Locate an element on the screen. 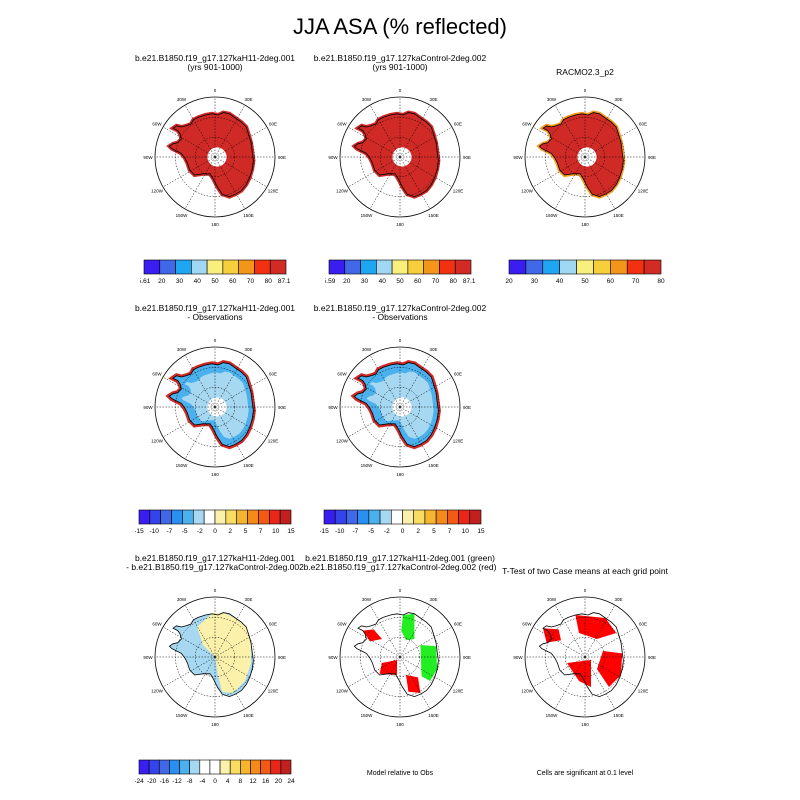  longitude-label: 90W is located at coordinates (333, 657).